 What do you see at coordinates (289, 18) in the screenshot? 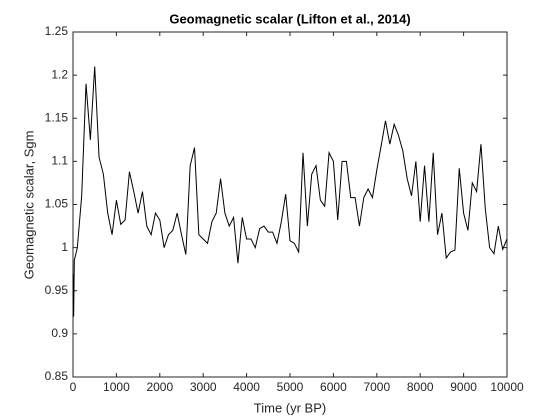
I see `chart-title: Geomagnetic scalar (Lifton et al., 2014)` at bounding box center [289, 18].